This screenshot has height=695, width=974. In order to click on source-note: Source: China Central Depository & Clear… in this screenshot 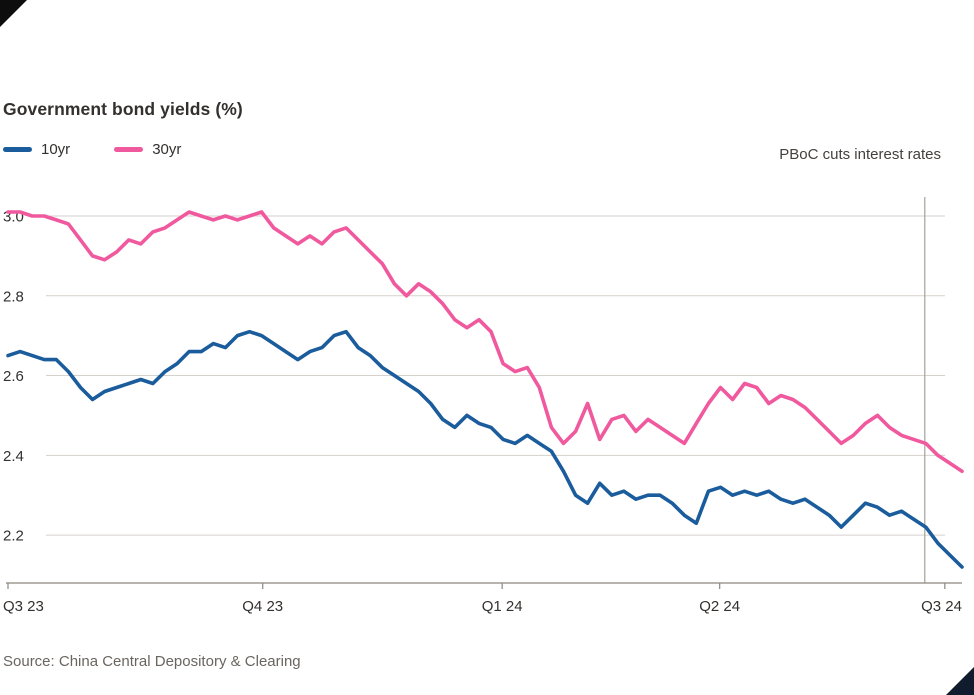, I will do `click(152, 661)`.